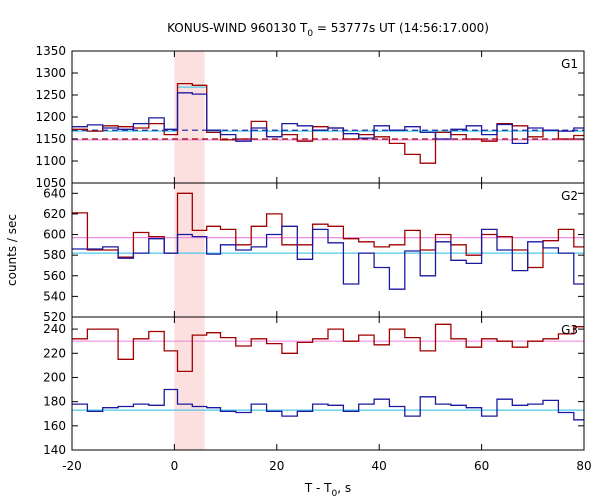  I want to click on y-axis-label: counts / sec, so click(12, 250).